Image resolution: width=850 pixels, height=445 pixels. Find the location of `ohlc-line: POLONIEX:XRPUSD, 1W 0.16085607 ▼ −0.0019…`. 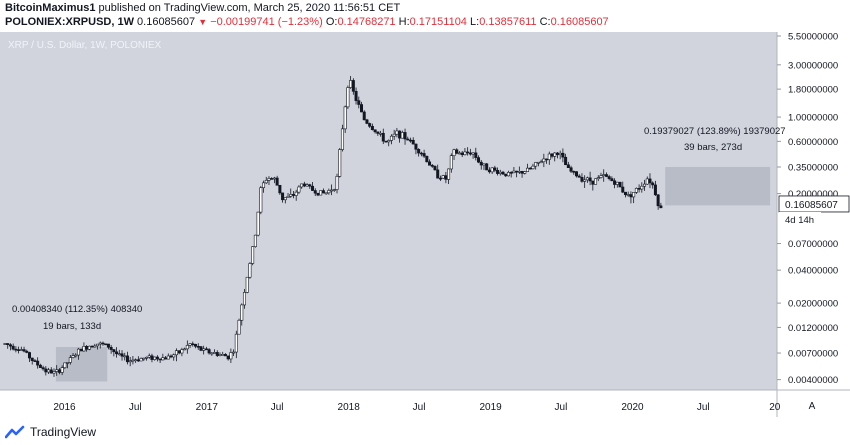

ohlc-line: POLONIEX:XRPUSD, 1W 0.16085607 ▼ −0.0019… is located at coordinates (307, 22).